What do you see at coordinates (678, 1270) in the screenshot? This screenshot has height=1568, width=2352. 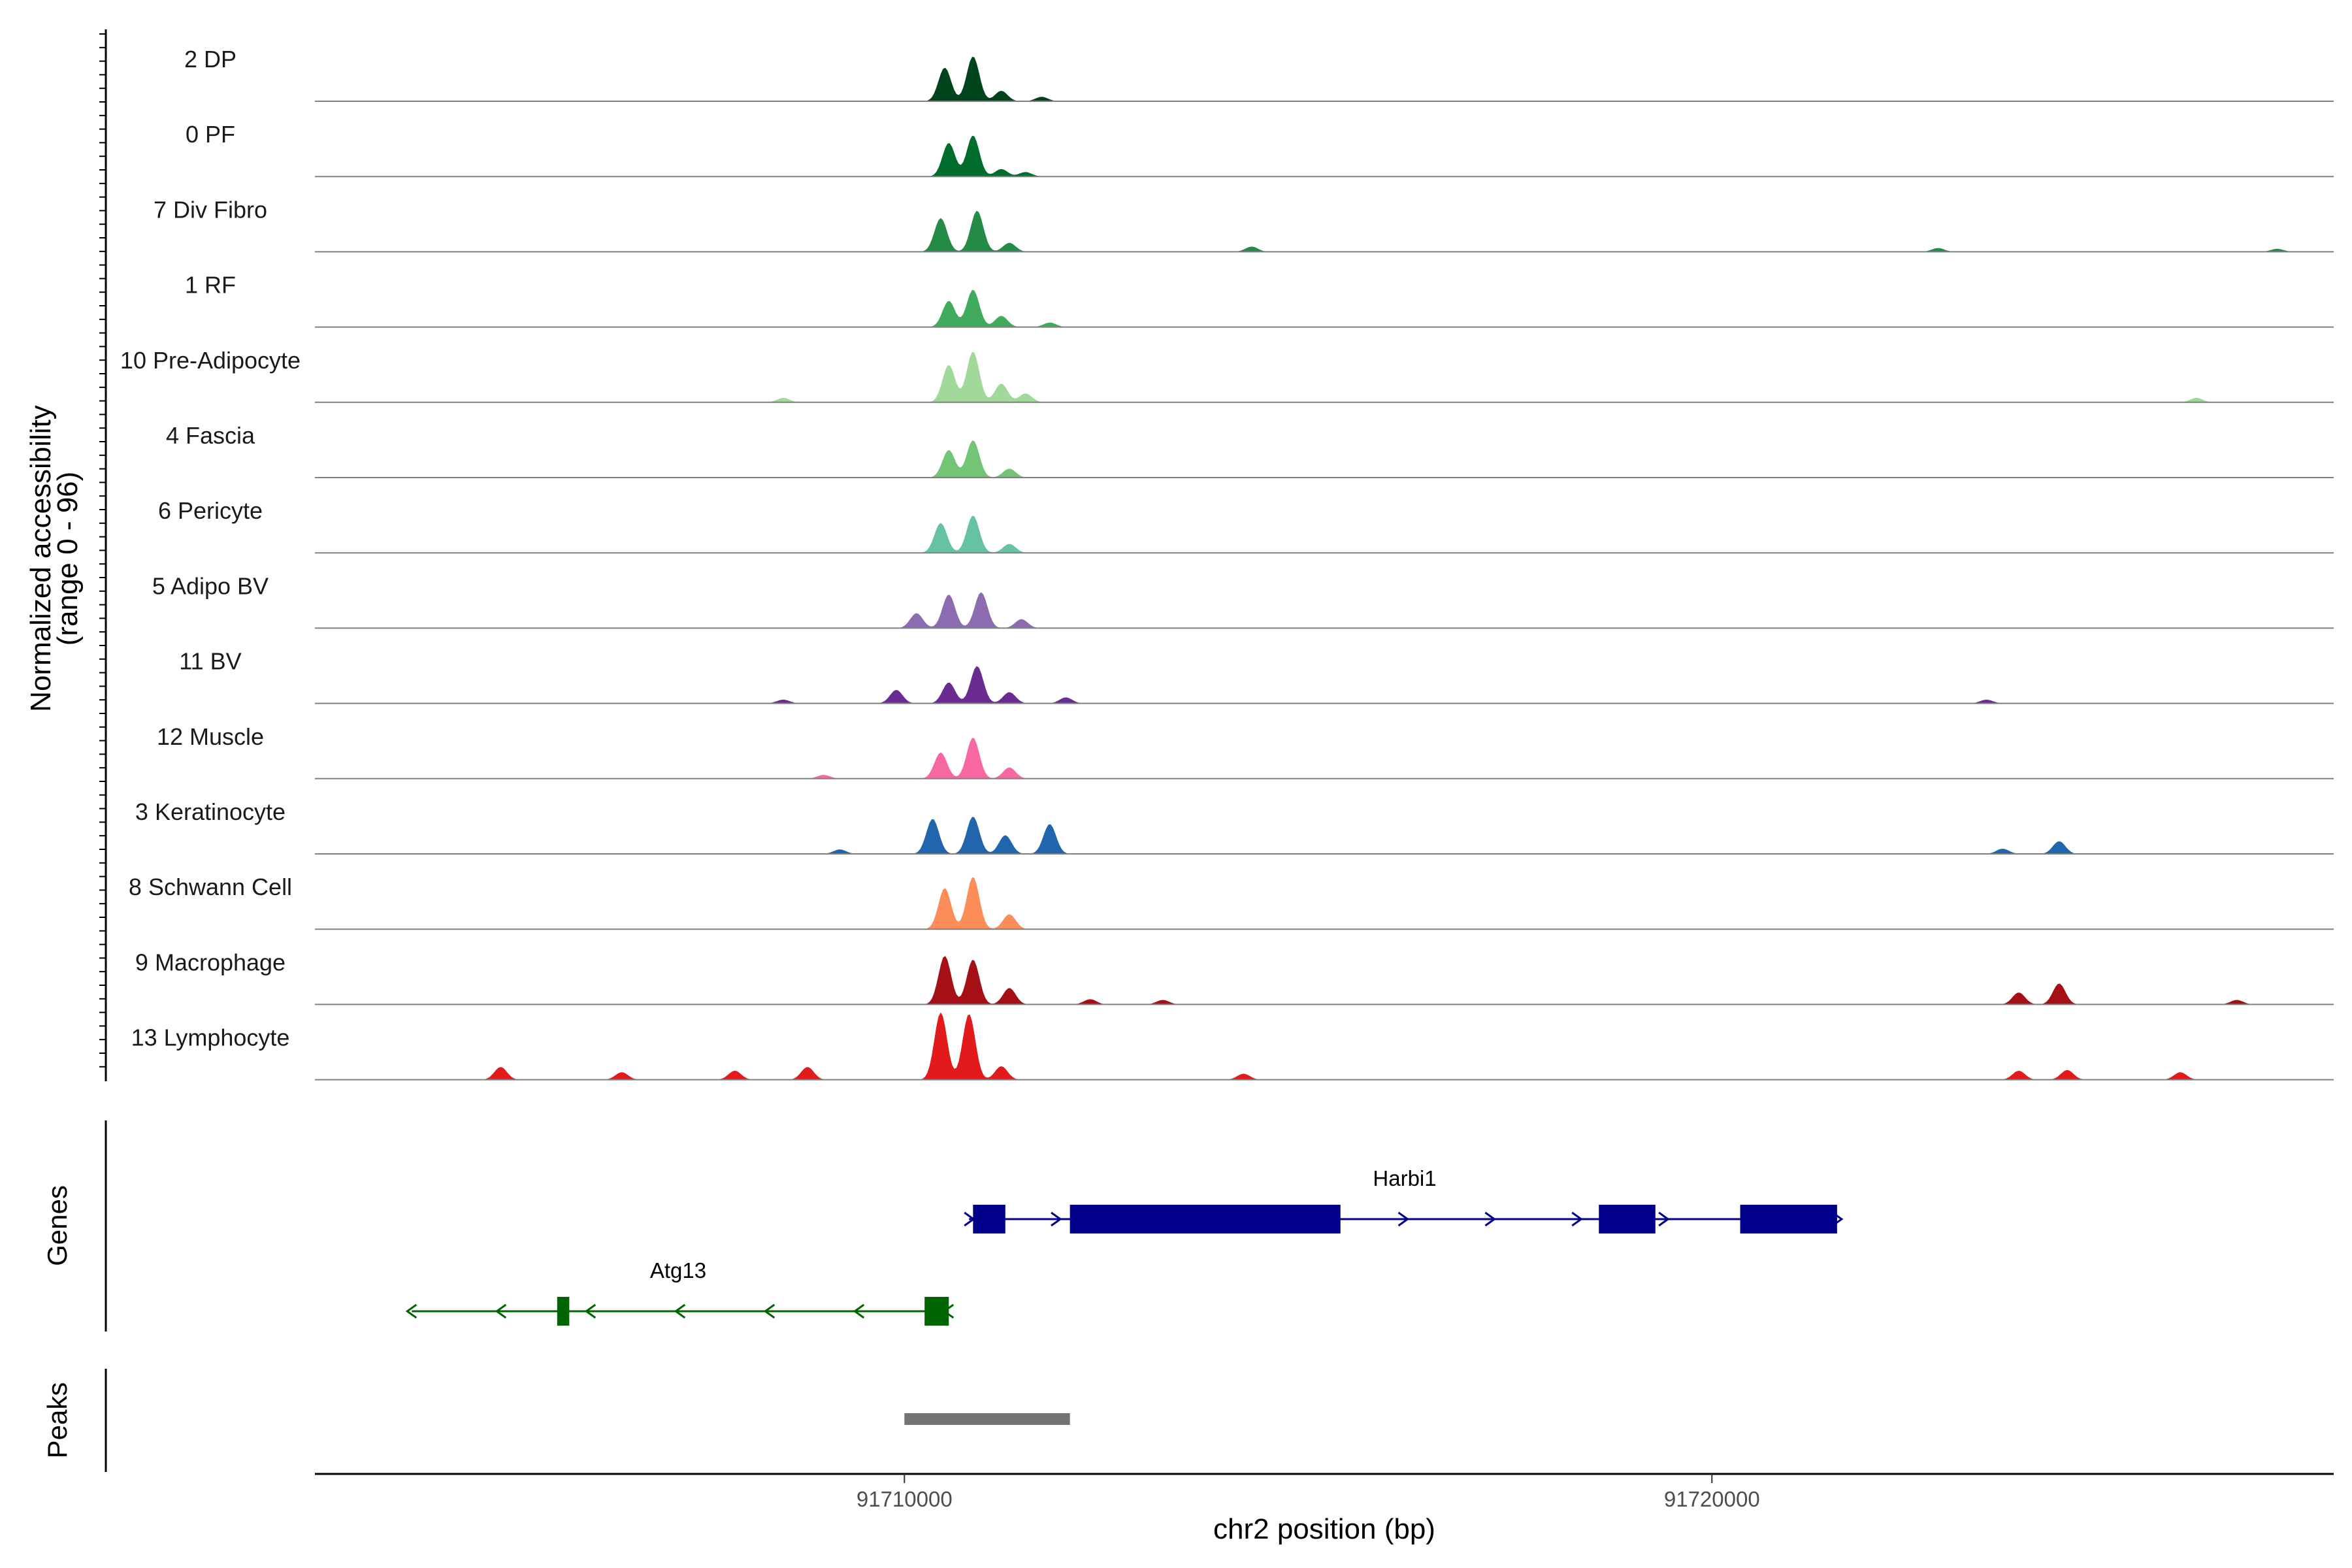 I see `gene-label: Atg13` at bounding box center [678, 1270].